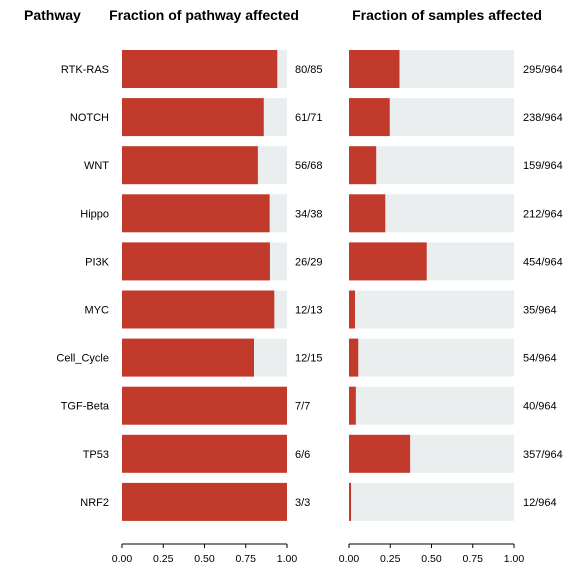  Describe the element at coordinates (309, 262) in the screenshot. I see `data-label-pi3k: 26/29` at that location.